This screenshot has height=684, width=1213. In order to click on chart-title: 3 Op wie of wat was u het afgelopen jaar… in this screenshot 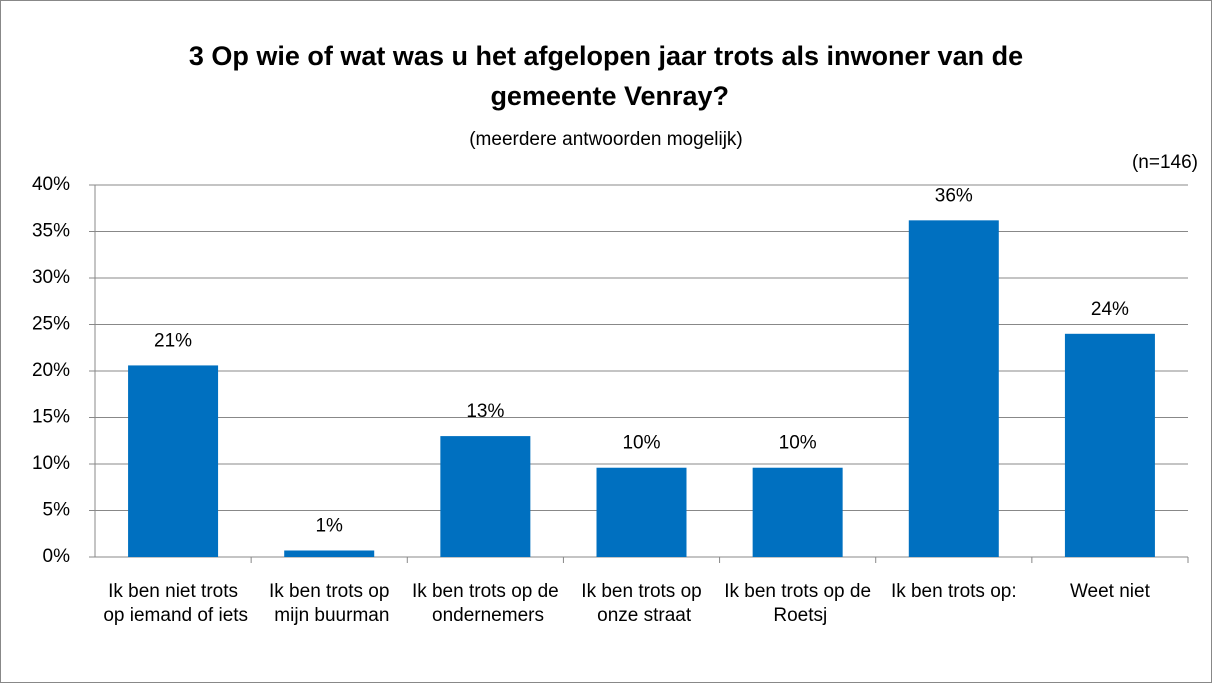, I will do `click(606, 76)`.